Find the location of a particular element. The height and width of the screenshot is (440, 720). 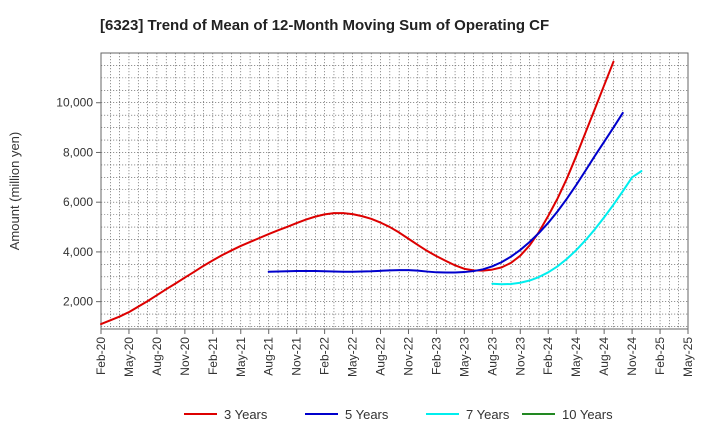

x-tick-label: Nov-22 is located at coordinates (408, 356).